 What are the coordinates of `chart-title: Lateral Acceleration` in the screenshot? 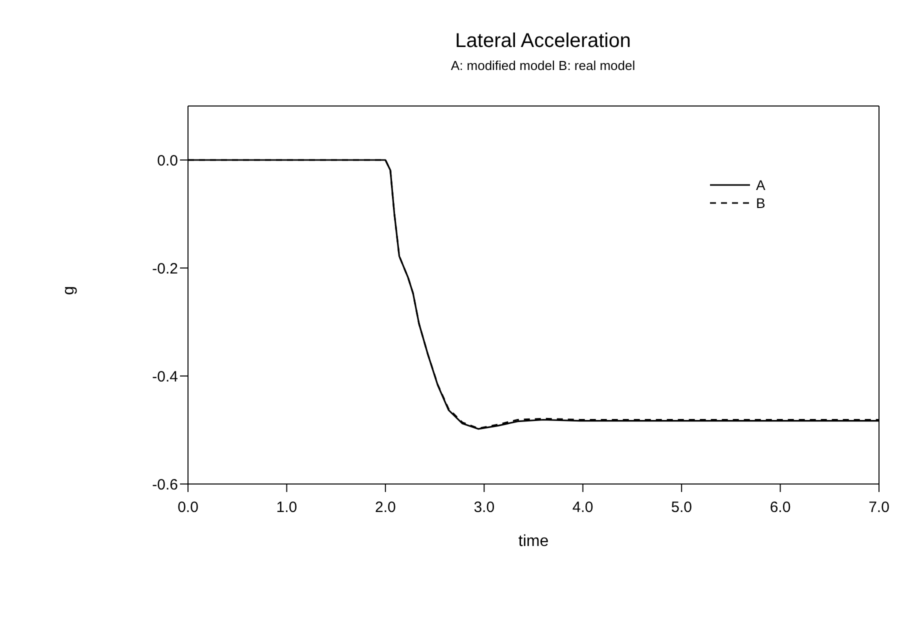 It's located at (543, 41).